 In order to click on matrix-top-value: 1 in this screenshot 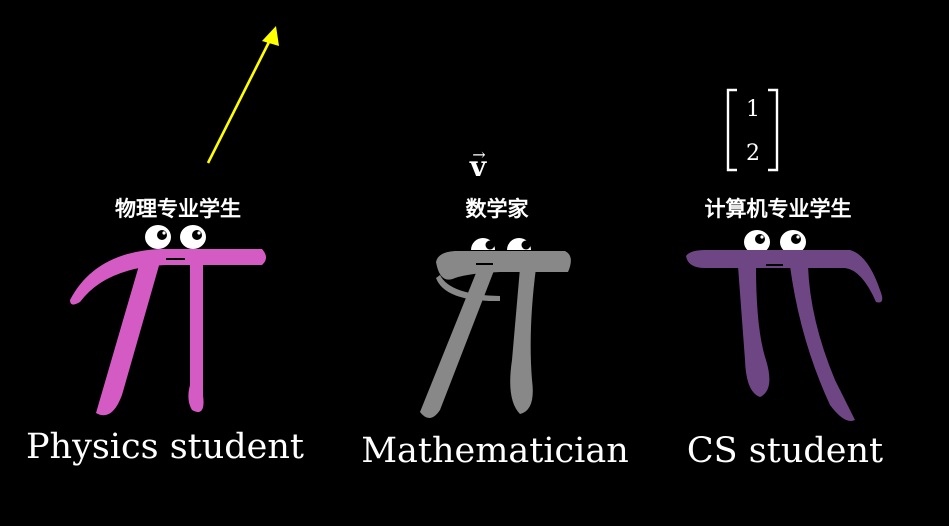, I will do `click(753, 109)`.